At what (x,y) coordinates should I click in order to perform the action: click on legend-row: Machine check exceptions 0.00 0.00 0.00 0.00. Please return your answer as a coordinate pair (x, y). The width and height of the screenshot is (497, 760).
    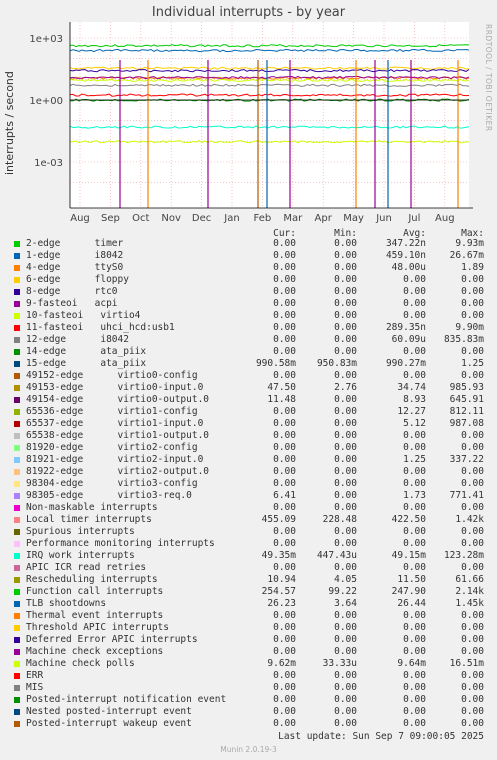
    Looking at the image, I should click on (248, 652).